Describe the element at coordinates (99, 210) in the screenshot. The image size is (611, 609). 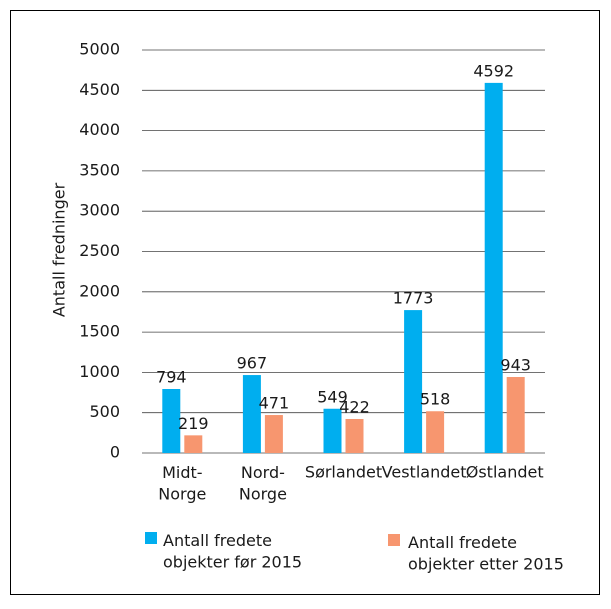
I see `y-tick-label: 3000` at that location.